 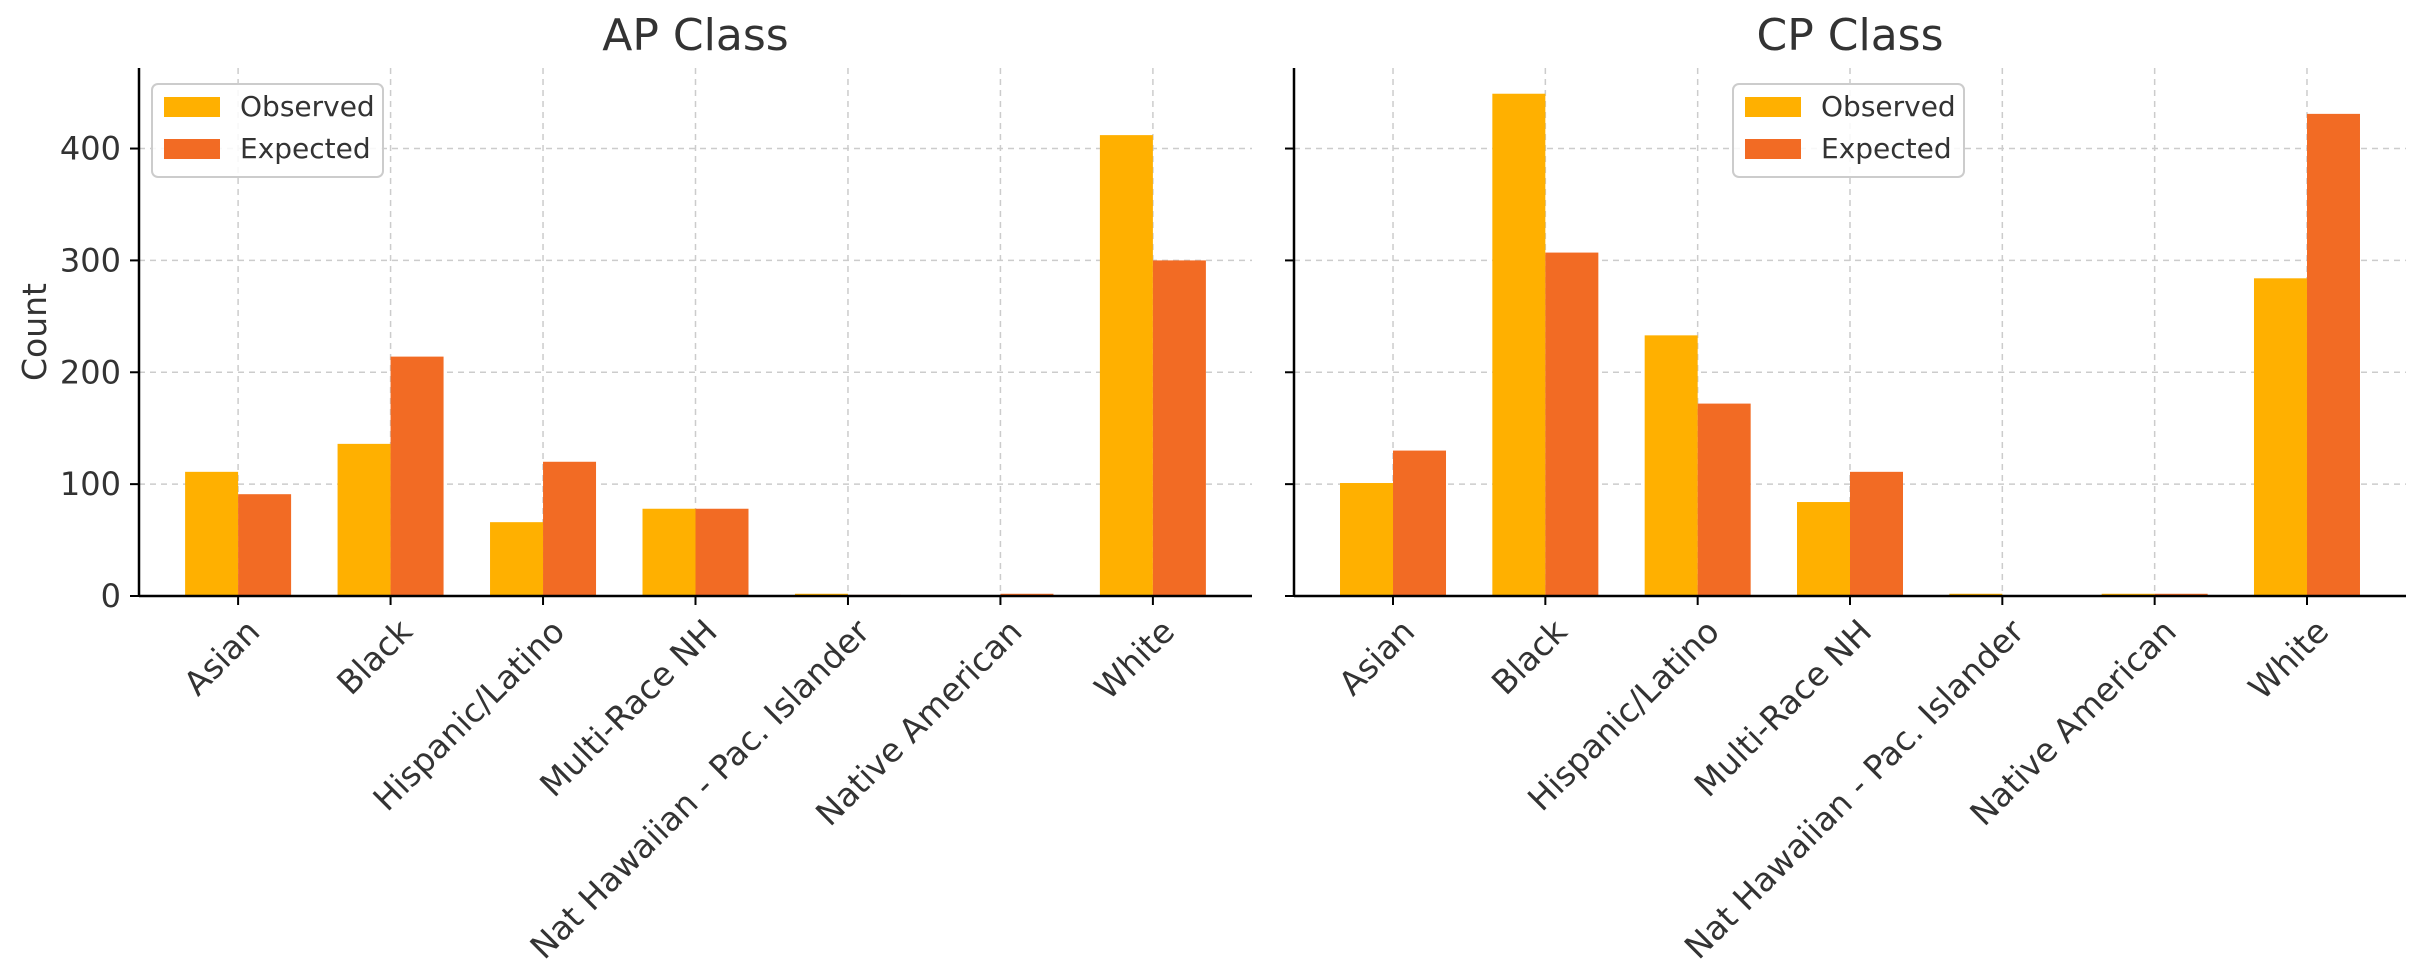 What do you see at coordinates (1850, 35) in the screenshot?
I see `chart-title: CP Class` at bounding box center [1850, 35].